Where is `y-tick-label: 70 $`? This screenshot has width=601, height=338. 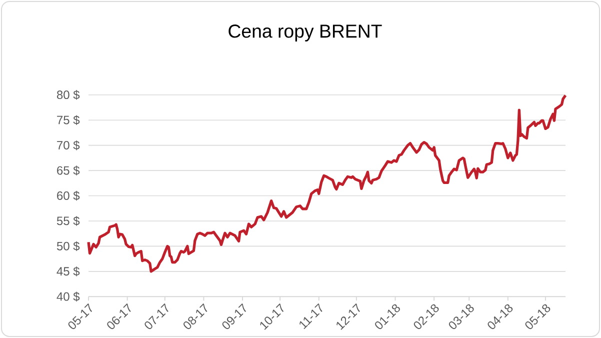 y-tick-label: 70 $ is located at coordinates (68, 145).